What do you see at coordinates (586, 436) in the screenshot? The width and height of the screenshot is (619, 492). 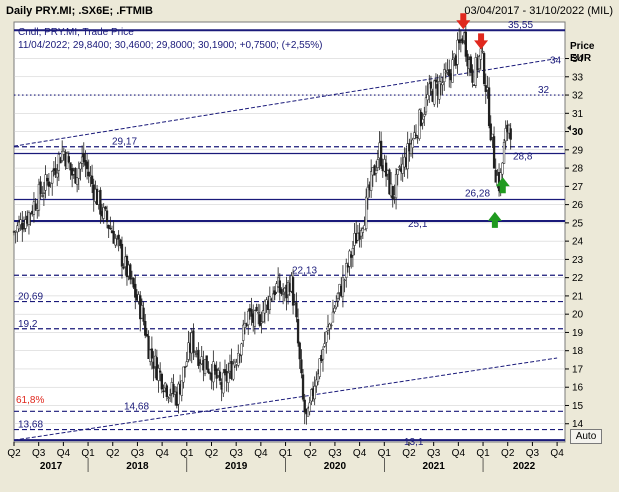 I see `auto-scale-button: Auto` at bounding box center [586, 436].